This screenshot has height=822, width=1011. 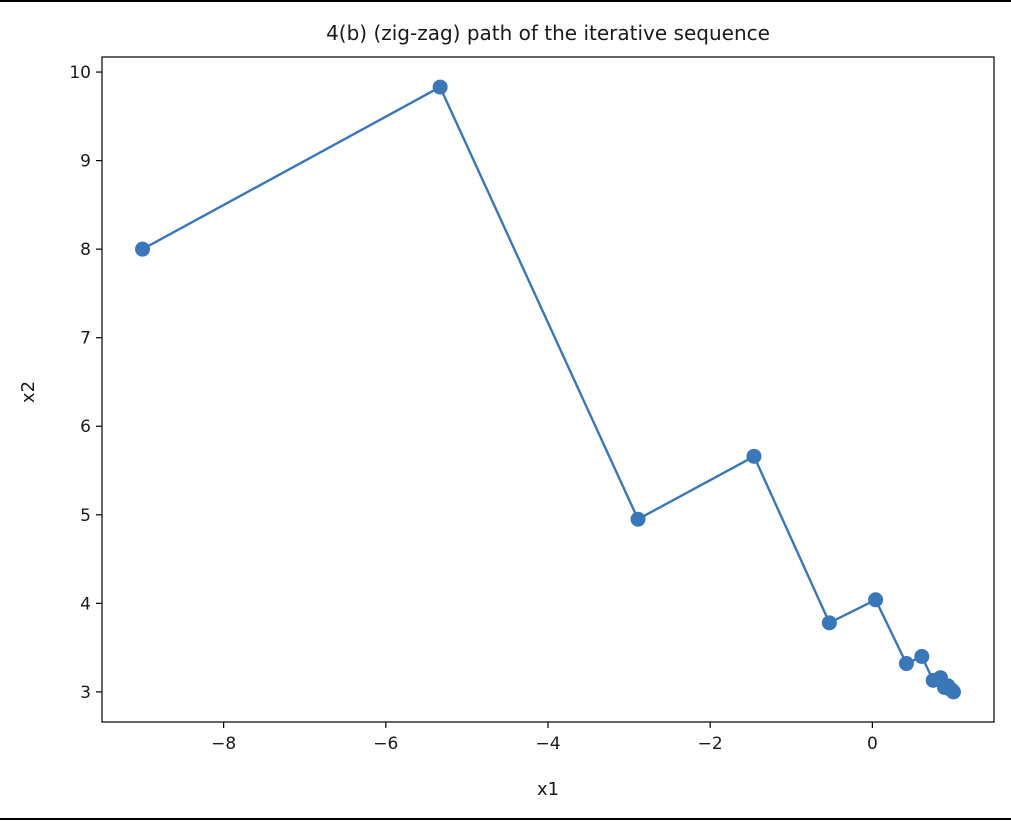 I want to click on x-axis-label: x1, so click(x=548, y=789).